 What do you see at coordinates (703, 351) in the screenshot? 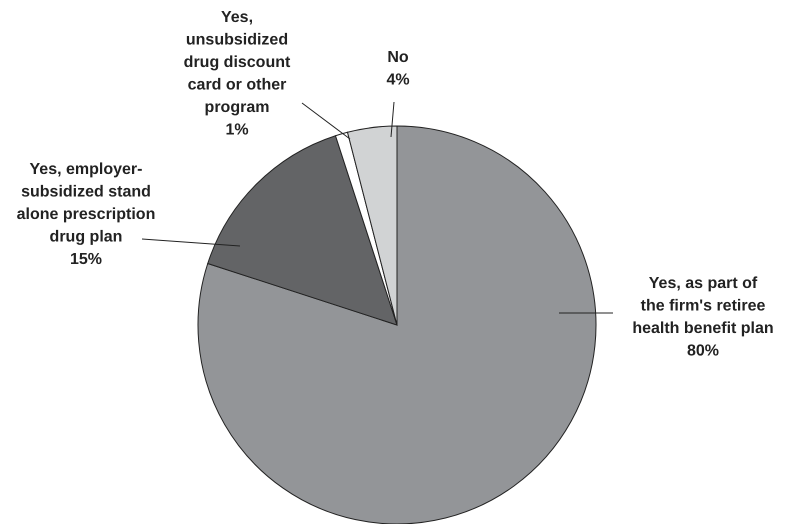
I see `data-label: 80%` at bounding box center [703, 351].